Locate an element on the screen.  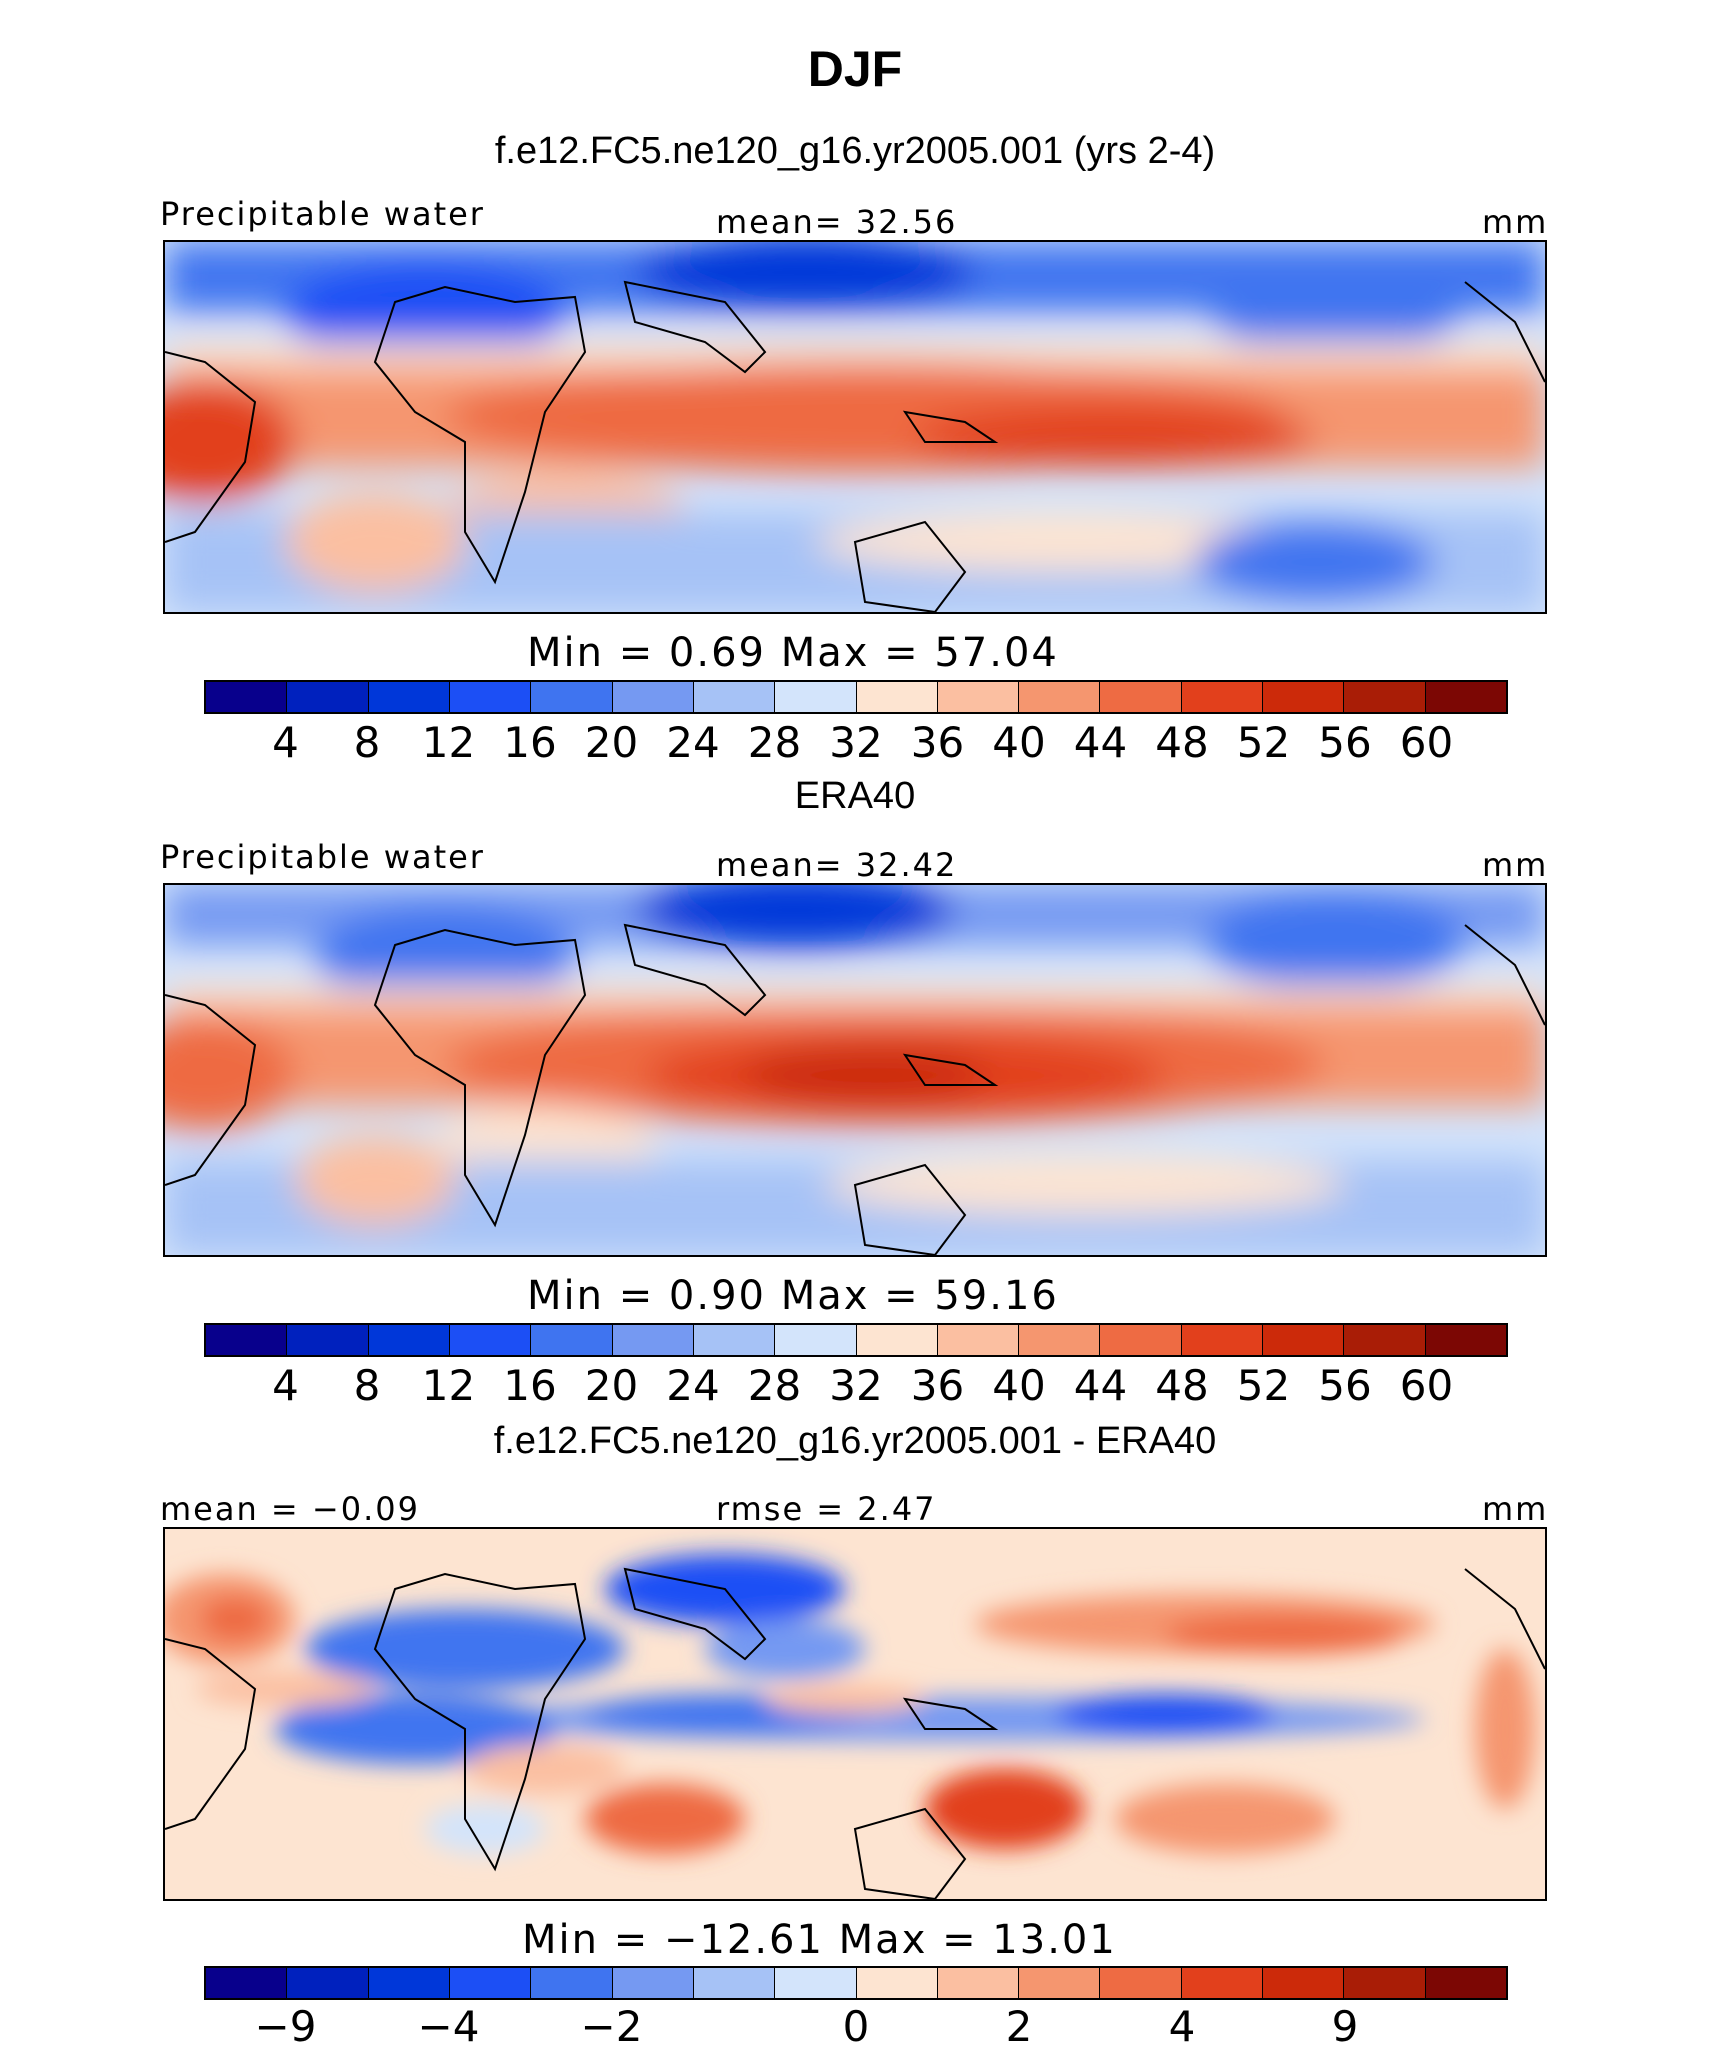
colorbar-tick-label: −9 is located at coordinates (285, 2026).